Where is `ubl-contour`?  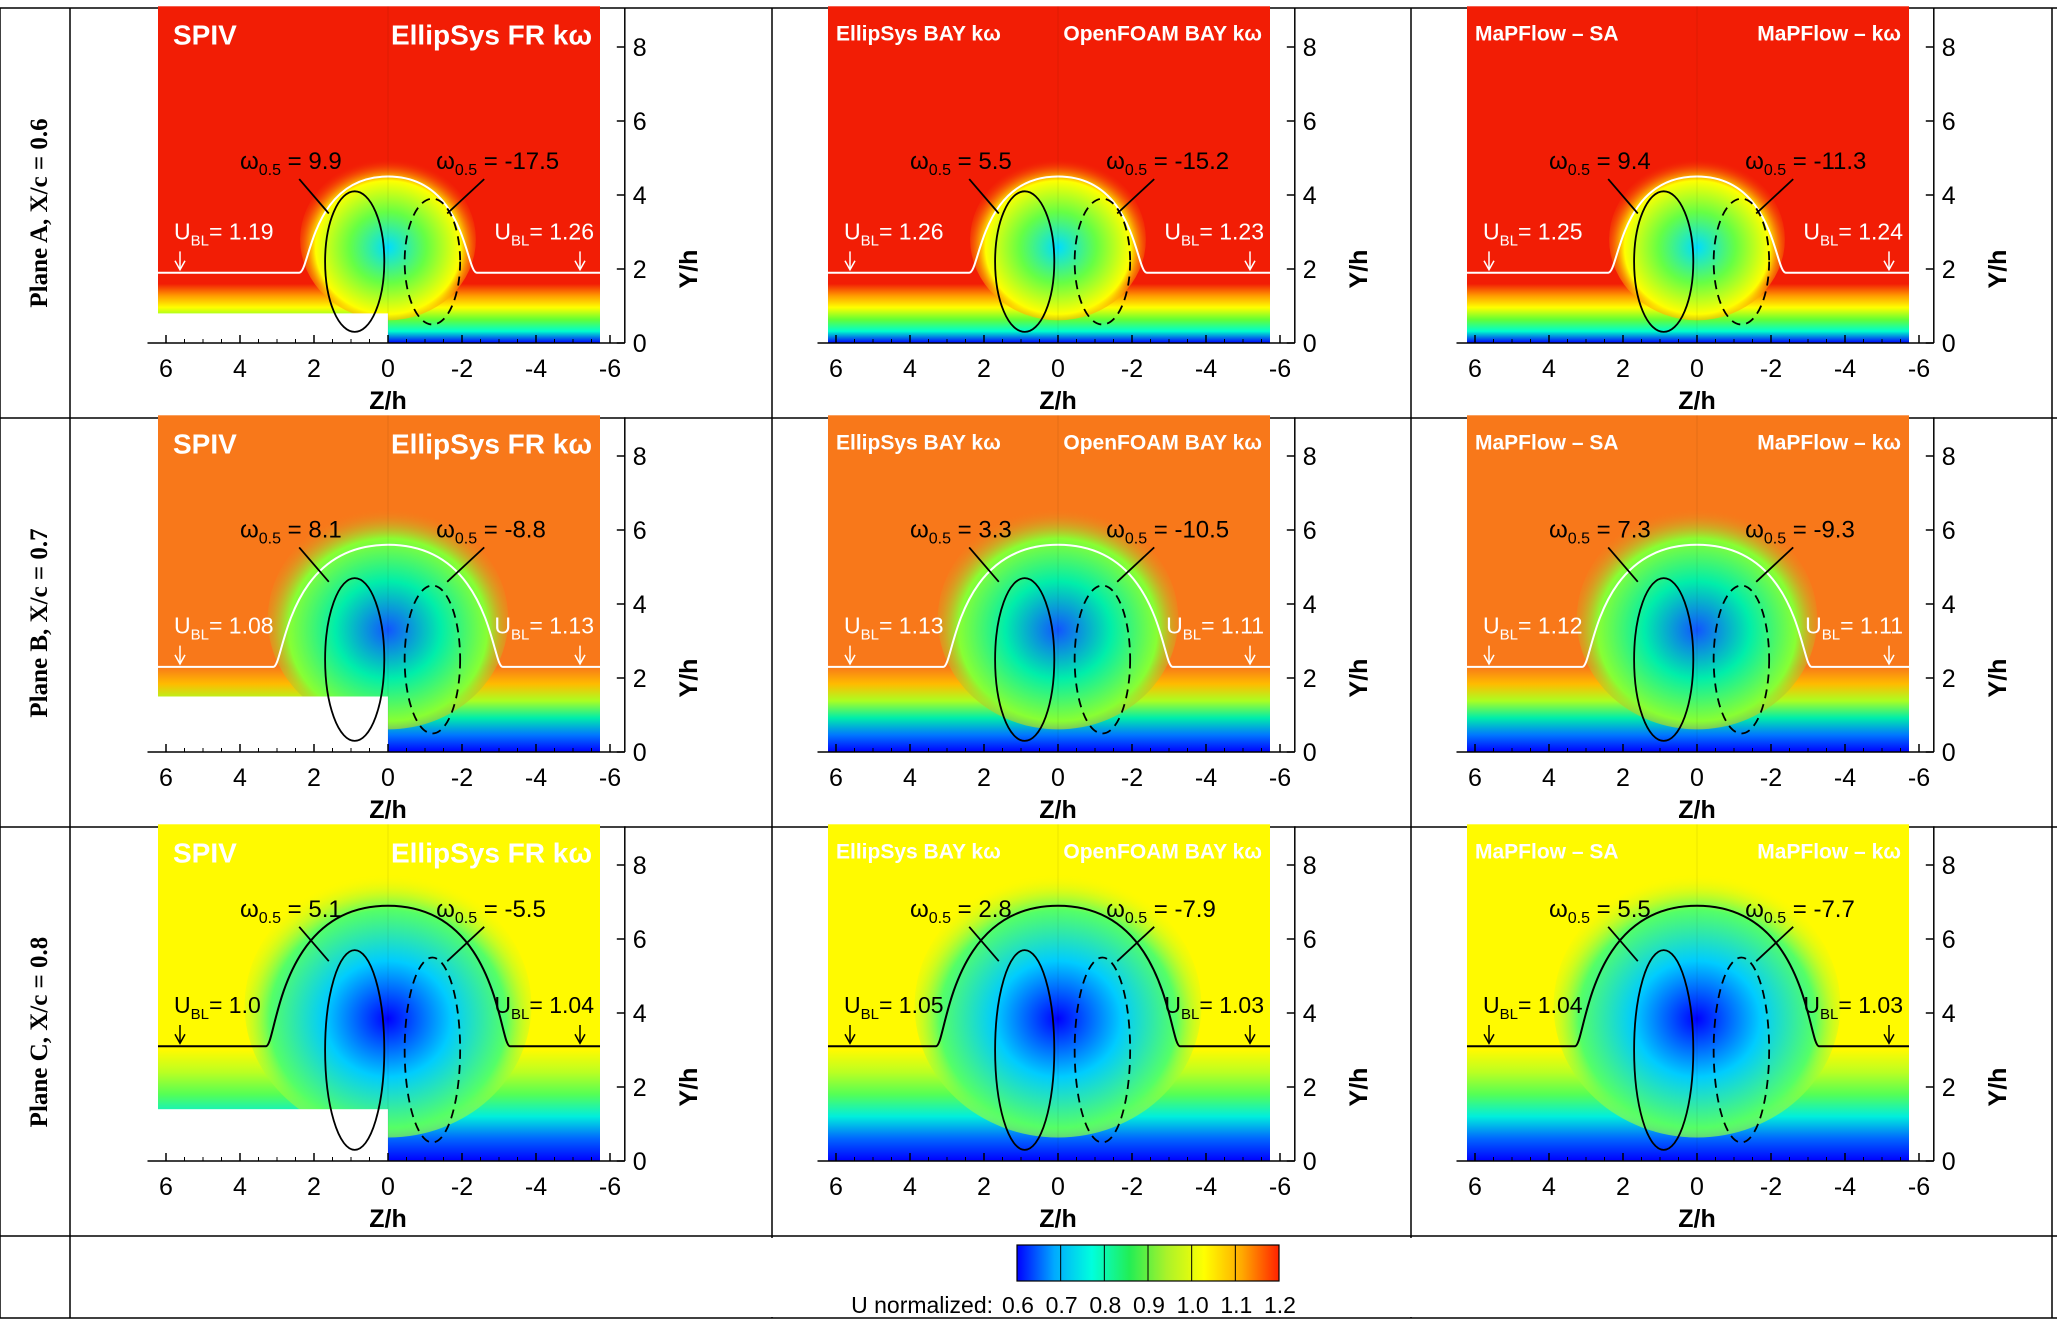 ubl-contour is located at coordinates (1688, 605).